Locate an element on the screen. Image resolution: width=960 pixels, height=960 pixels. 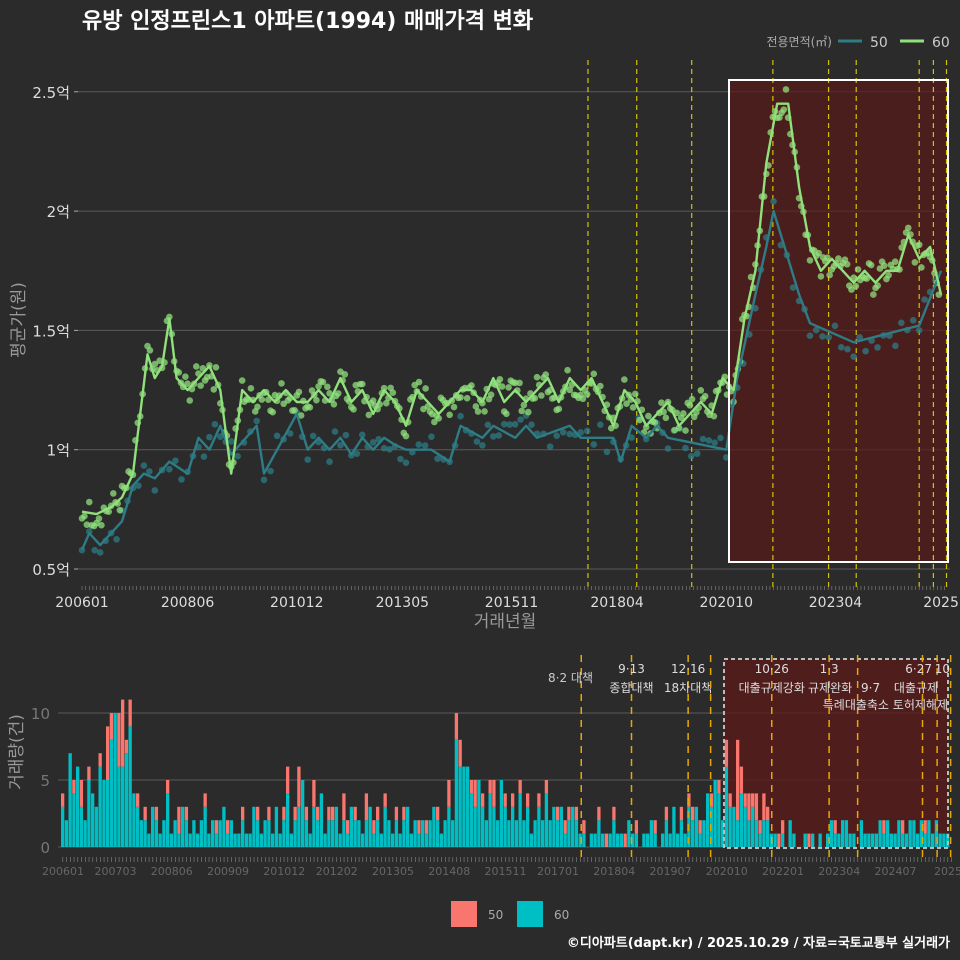
price-x-tick-label: 202304 is located at coordinates (836, 603).